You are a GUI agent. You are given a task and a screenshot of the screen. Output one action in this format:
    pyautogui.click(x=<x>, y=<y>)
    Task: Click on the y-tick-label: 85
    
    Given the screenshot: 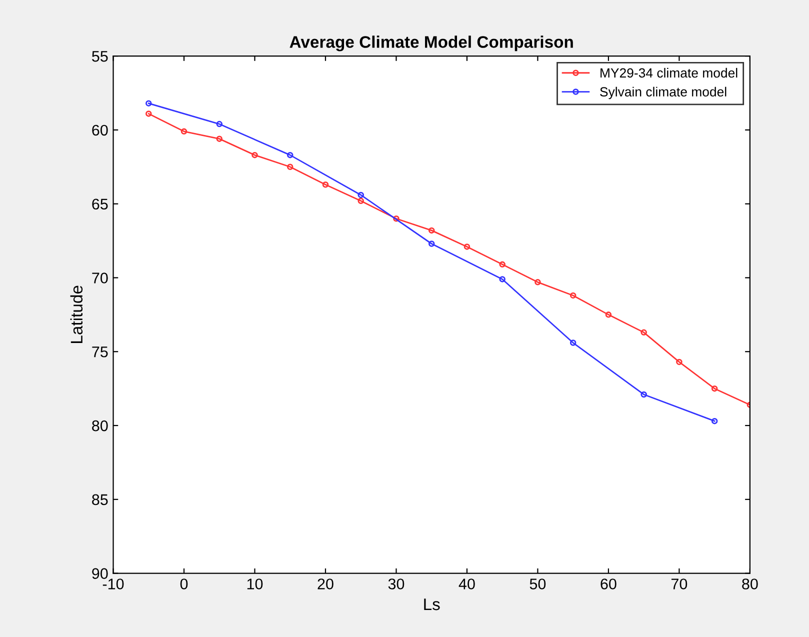 What is the action you would take?
    pyautogui.click(x=100, y=500)
    